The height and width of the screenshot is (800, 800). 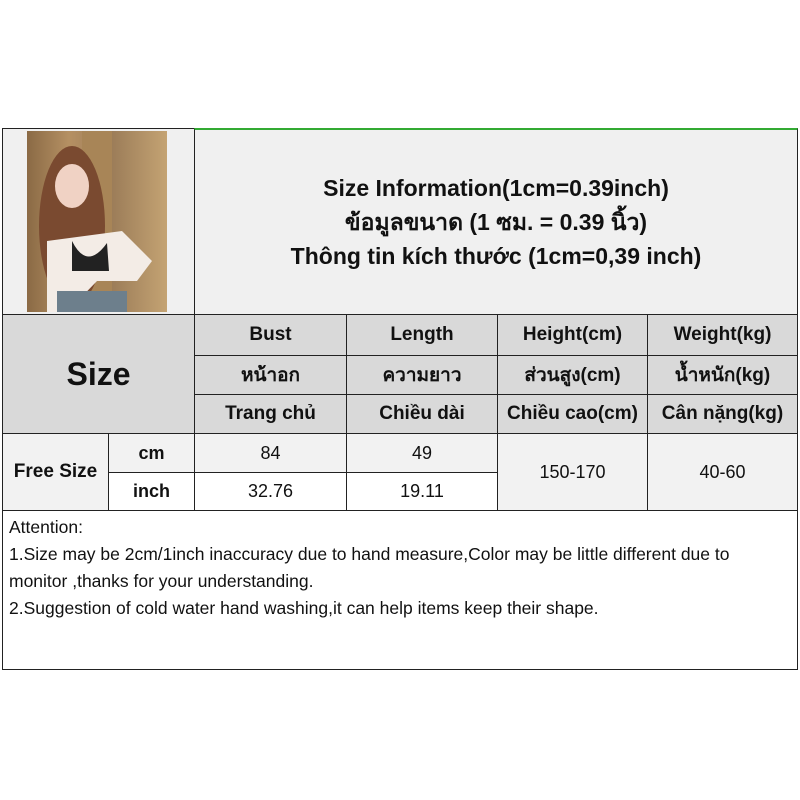 What do you see at coordinates (270, 491) in the screenshot?
I see `bust-inch: 32.76` at bounding box center [270, 491].